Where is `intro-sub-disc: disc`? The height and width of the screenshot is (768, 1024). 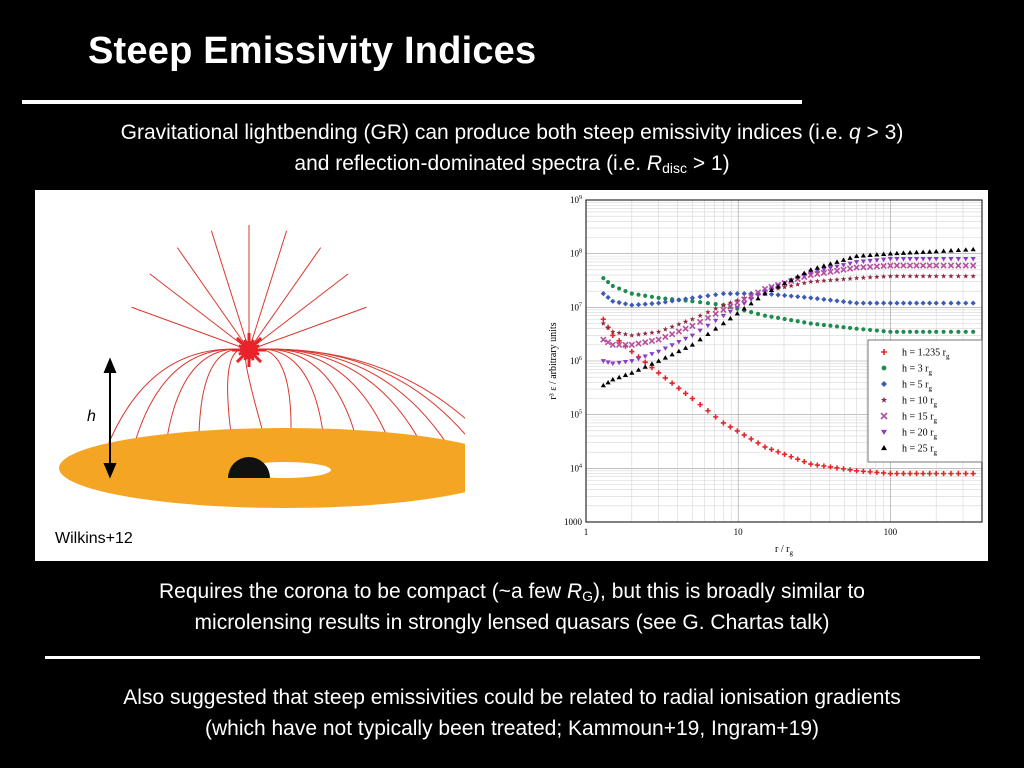 intro-sub-disc: disc is located at coordinates (674, 168).